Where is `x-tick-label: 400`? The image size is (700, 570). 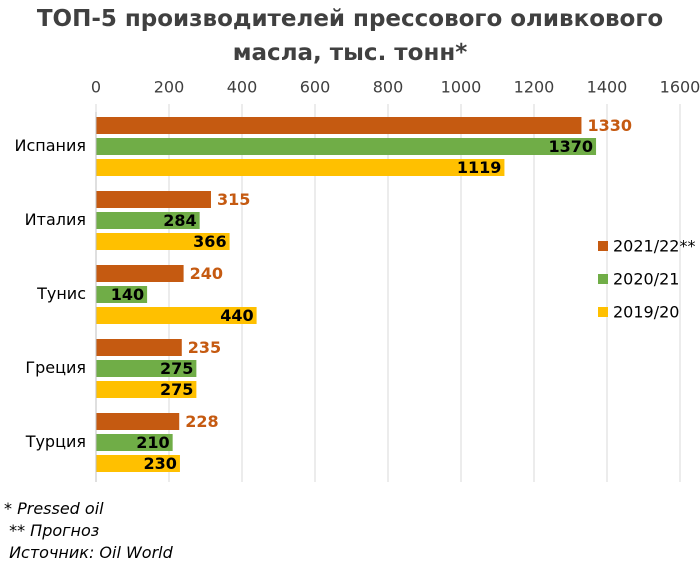
x-tick-label: 400 is located at coordinates (242, 87).